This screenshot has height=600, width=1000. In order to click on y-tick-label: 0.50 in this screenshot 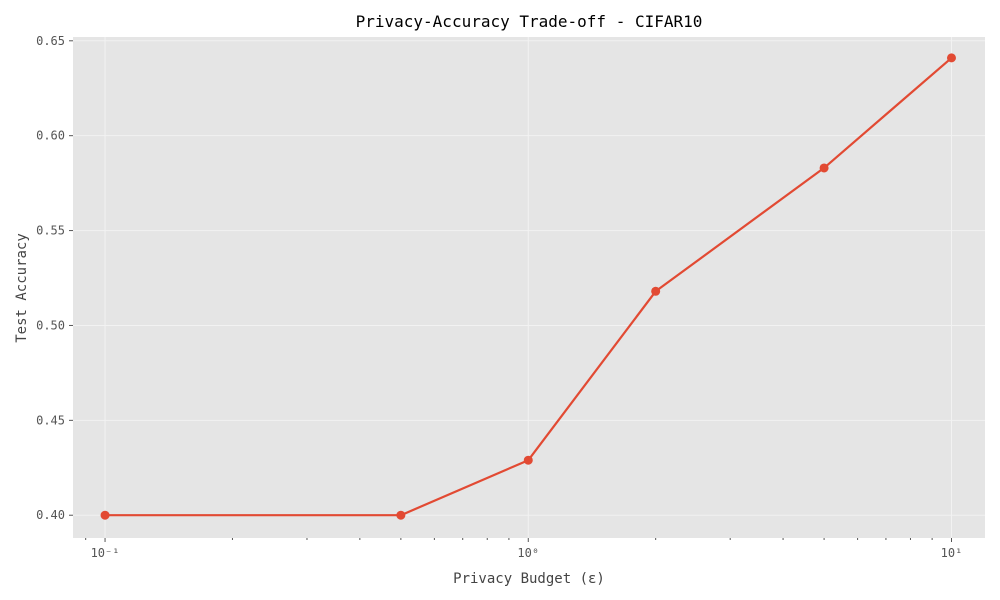, I will do `click(50, 325)`.